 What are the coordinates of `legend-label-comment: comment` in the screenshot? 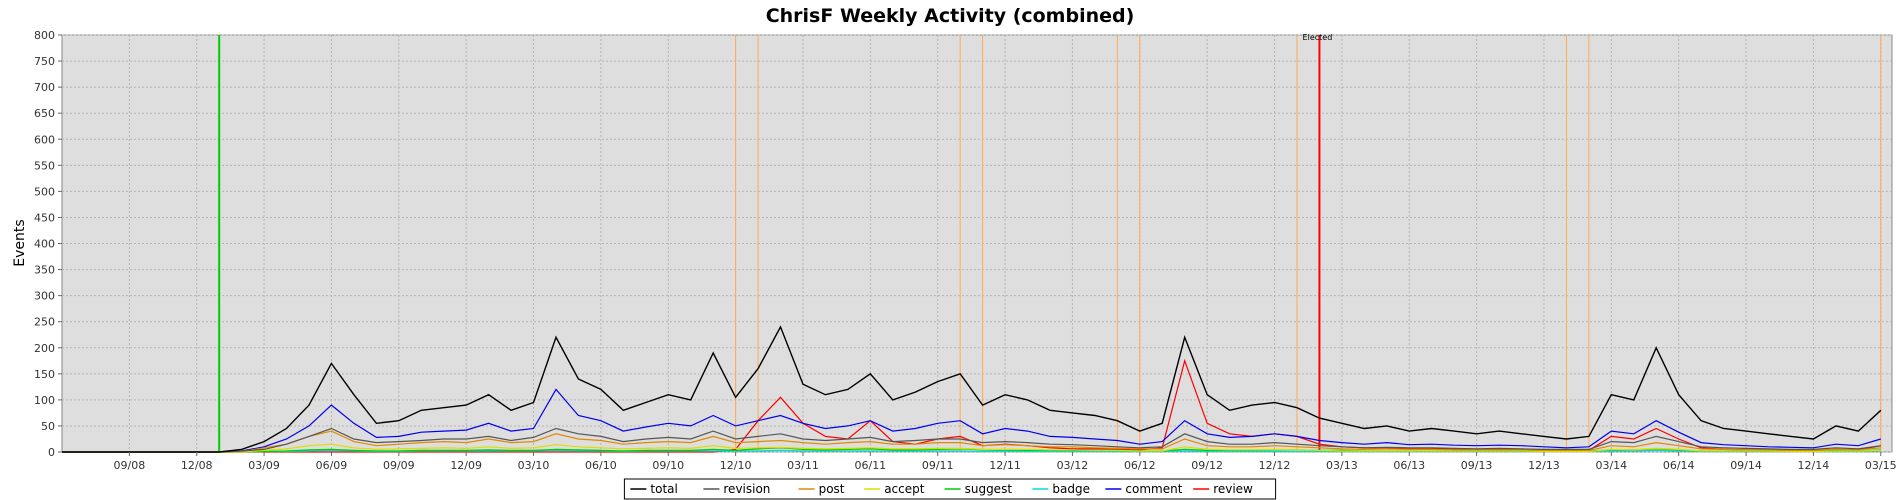 It's located at (1153, 489).